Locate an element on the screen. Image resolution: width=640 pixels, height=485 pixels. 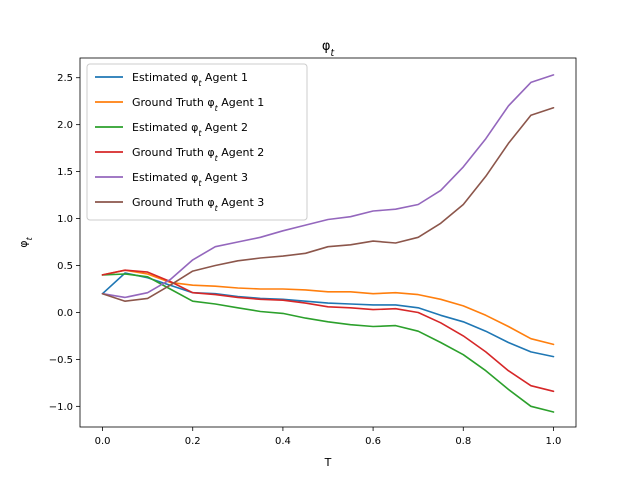
y-tick-label: 0.0 is located at coordinates (65, 313).